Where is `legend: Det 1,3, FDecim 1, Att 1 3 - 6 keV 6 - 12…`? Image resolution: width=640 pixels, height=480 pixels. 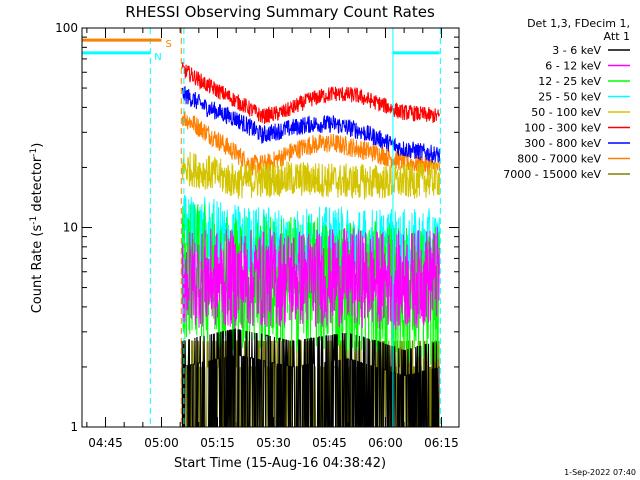
legend: Det 1,3, FDecim 1, Att 1 3 - 6 keV 6 - 12… is located at coordinates (566, 99).